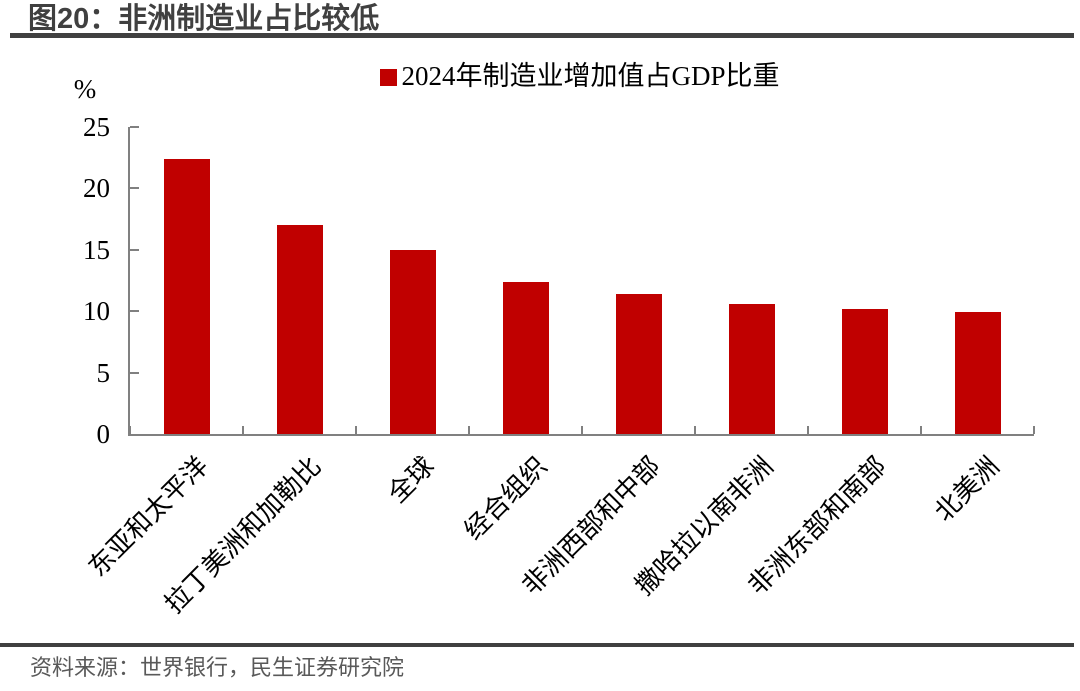 This screenshot has height=691, width=1080. I want to click on footer-divider, so click(537, 645).